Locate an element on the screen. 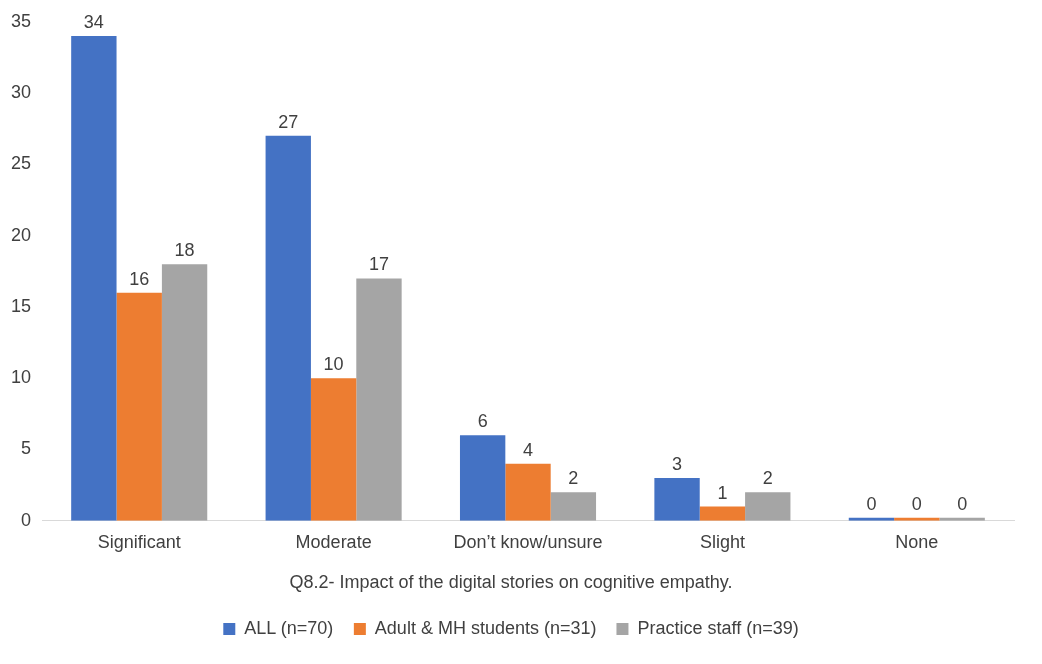 This screenshot has height=664, width=1042. y-tick-label: 10 is located at coordinates (21, 377).